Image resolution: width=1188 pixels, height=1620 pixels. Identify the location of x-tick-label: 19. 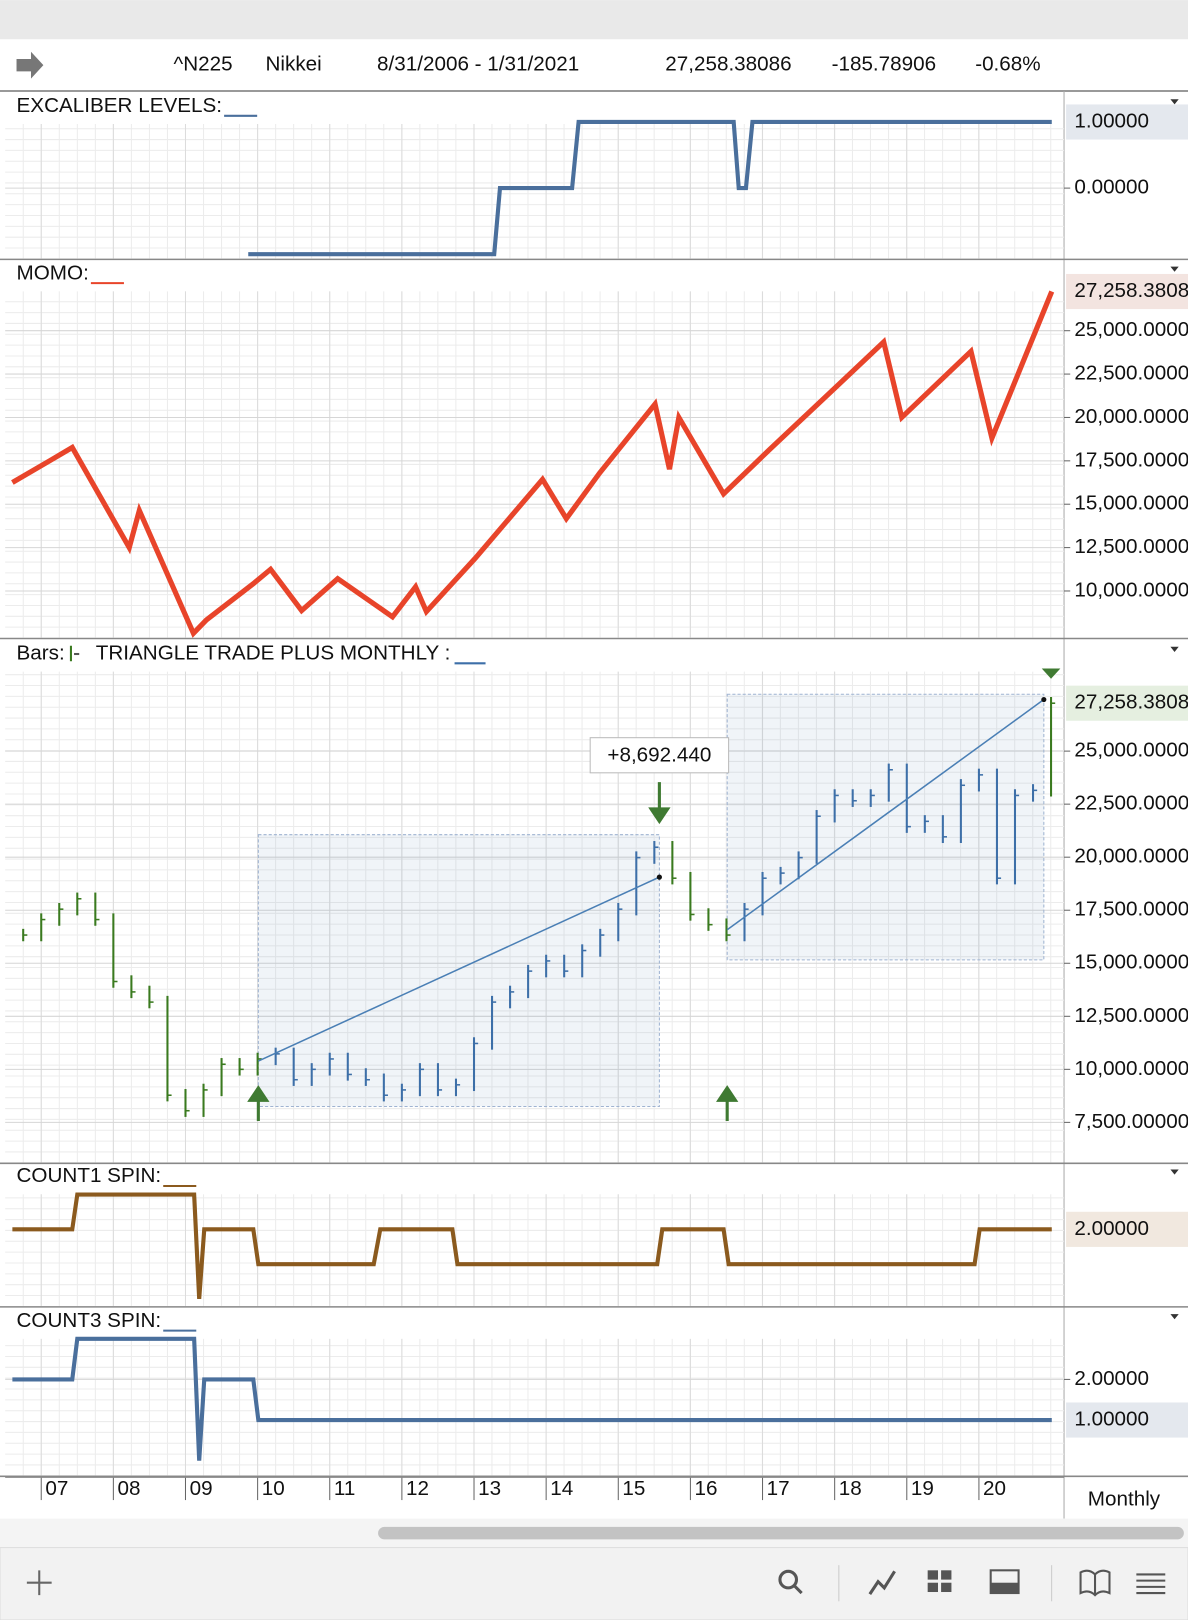
(922, 1488).